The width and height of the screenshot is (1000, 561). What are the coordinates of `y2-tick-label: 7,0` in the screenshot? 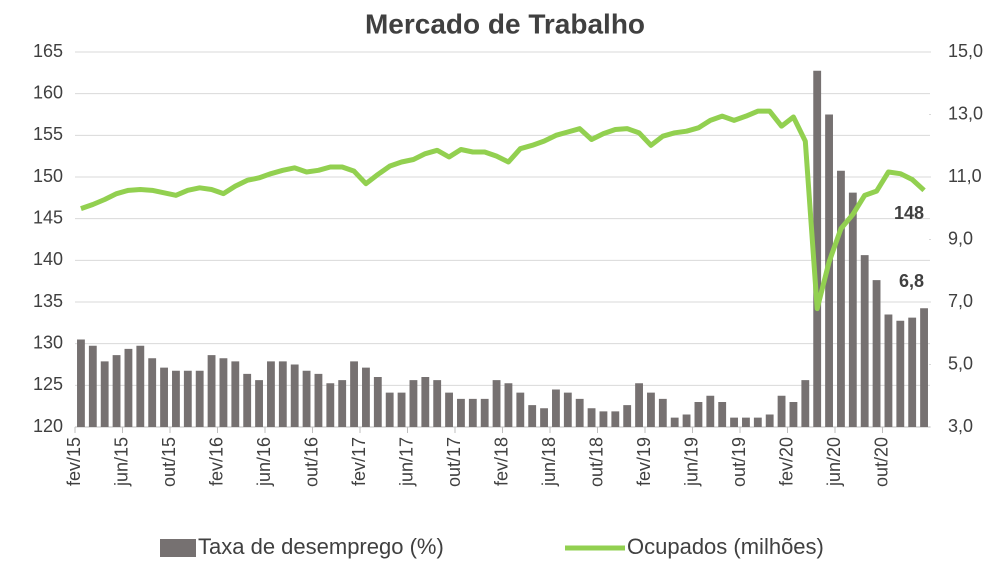 It's located at (960, 301).